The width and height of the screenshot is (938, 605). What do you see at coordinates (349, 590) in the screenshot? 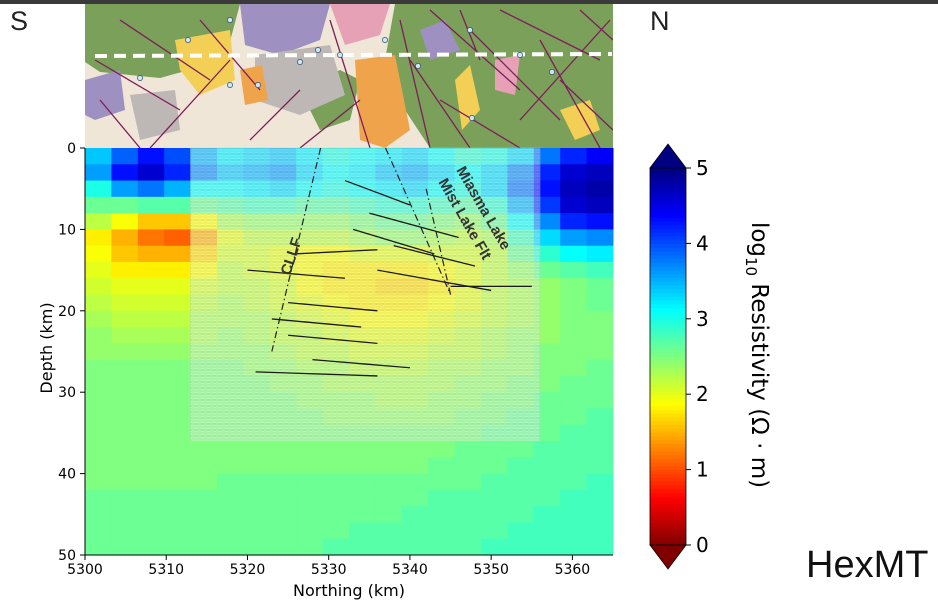
I see `x-axis-label: Northing (km)` at bounding box center [349, 590].